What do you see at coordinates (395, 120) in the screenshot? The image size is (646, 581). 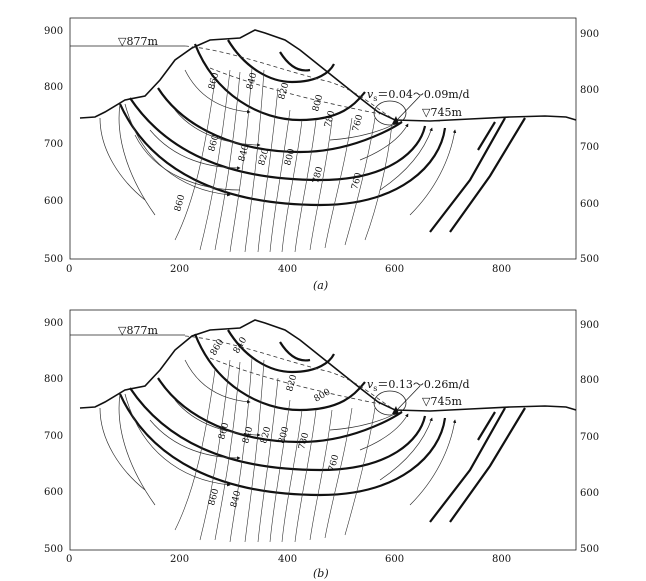 I see `panel-a-discharge-marker` at bounding box center [395, 120].